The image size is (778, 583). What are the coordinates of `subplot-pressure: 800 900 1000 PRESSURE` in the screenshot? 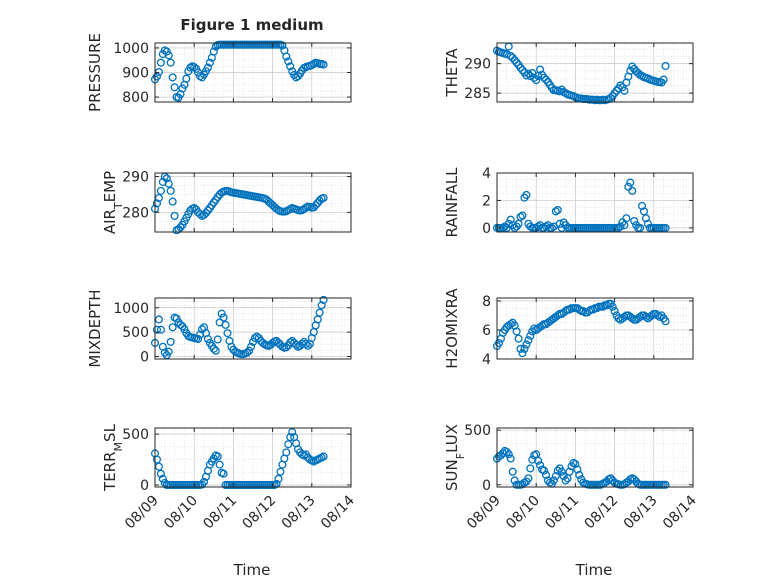 It's located at (219, 72).